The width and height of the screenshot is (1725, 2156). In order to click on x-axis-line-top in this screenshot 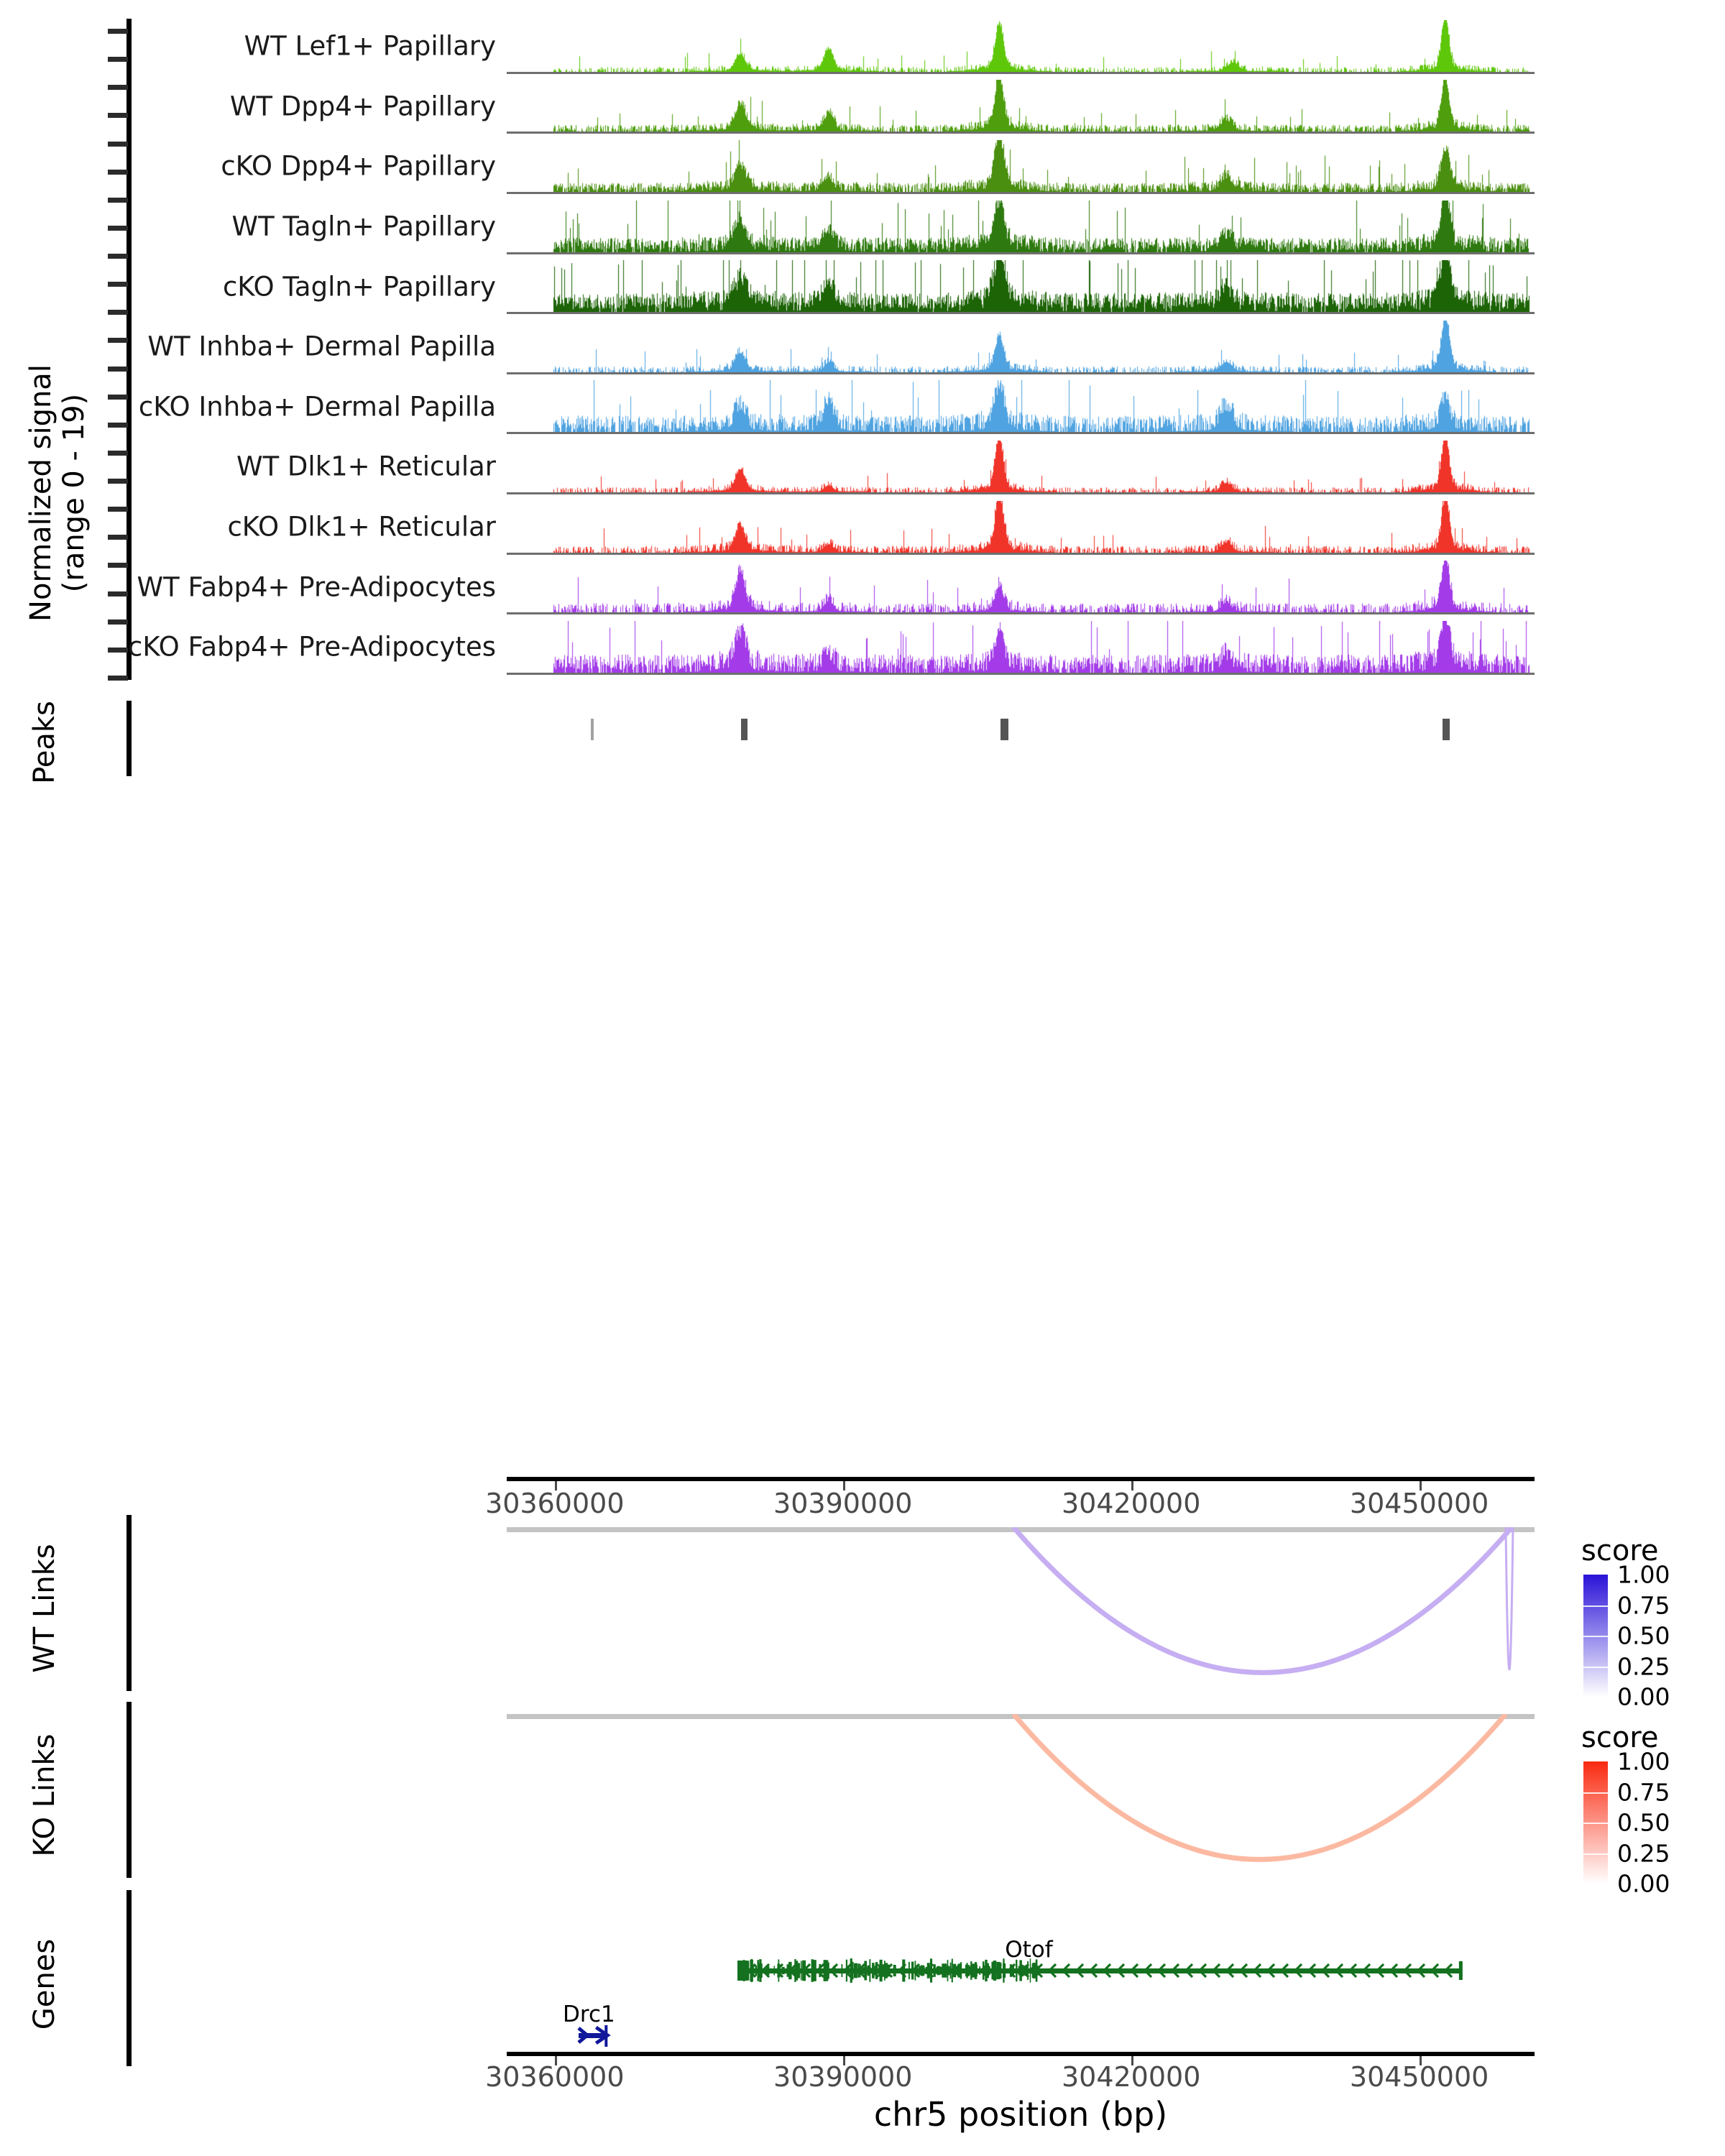, I will do `click(1021, 1479)`.